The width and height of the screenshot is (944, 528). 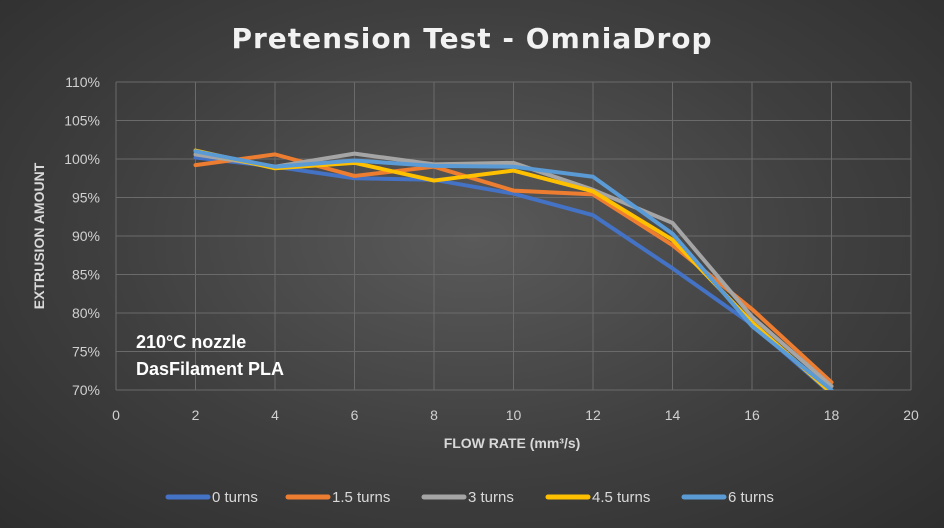 I want to click on legend-item: 0 turns, so click(x=211, y=497).